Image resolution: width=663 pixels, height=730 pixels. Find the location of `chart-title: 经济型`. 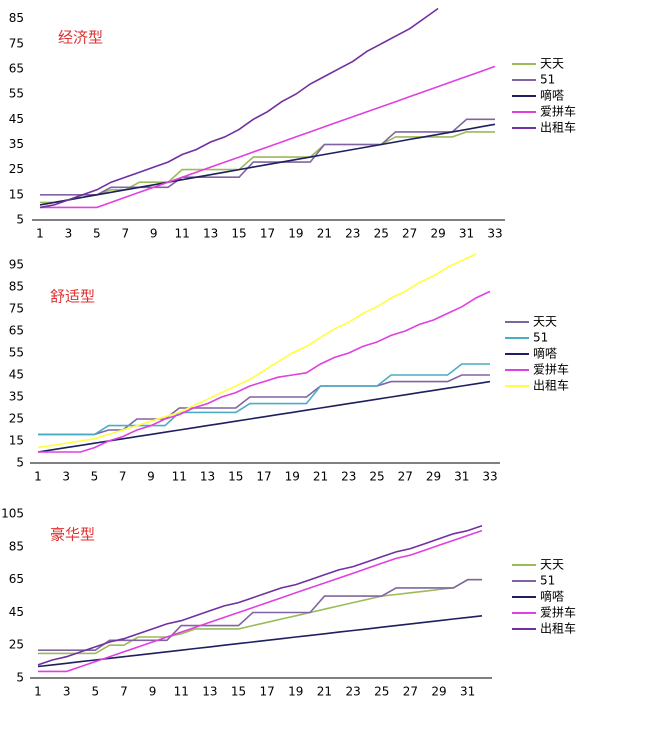

chart-title: 经济型 is located at coordinates (80, 38).